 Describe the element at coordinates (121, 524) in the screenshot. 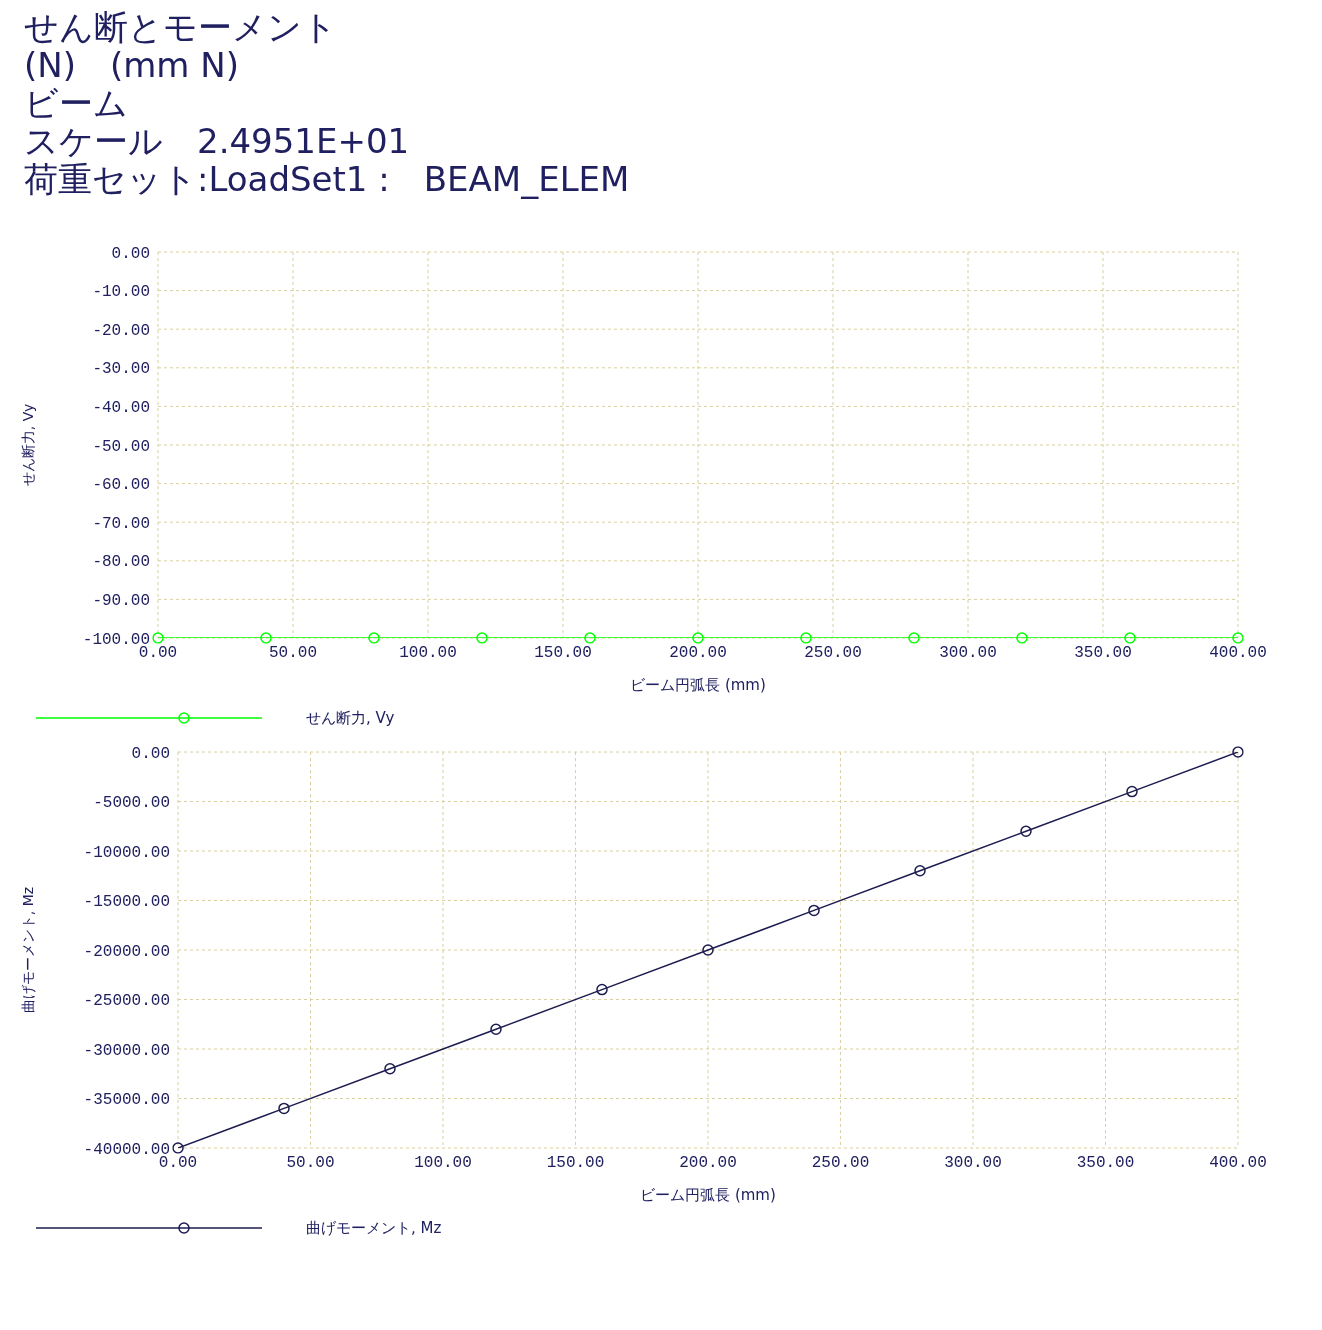

I see `y-tick-label: -70.00` at that location.